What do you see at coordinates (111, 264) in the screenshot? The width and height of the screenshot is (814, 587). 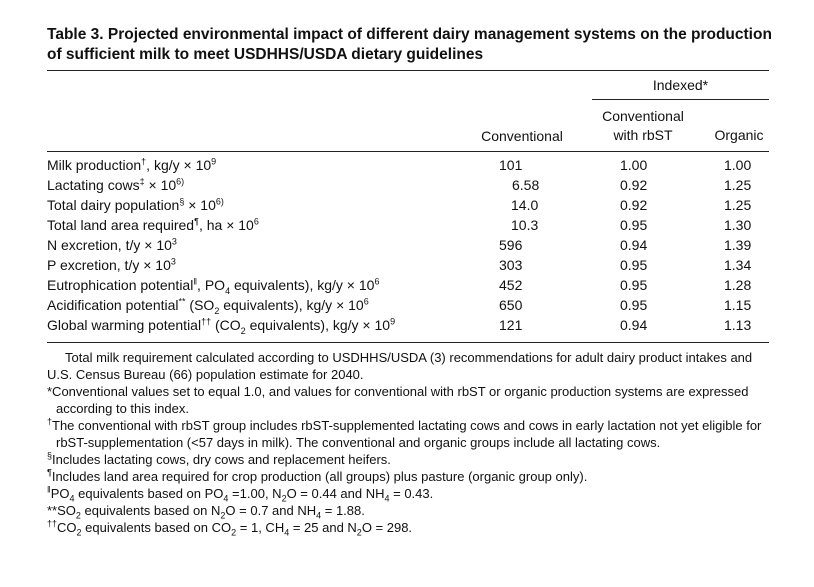 I see `row-label: P excretion, t/y × 103` at bounding box center [111, 264].